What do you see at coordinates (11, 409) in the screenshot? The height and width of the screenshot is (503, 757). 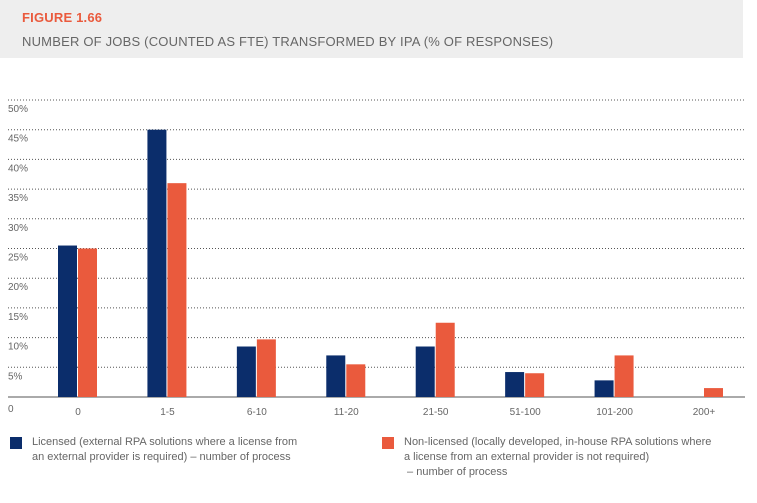 I see `y-tick-label: 0` at bounding box center [11, 409].